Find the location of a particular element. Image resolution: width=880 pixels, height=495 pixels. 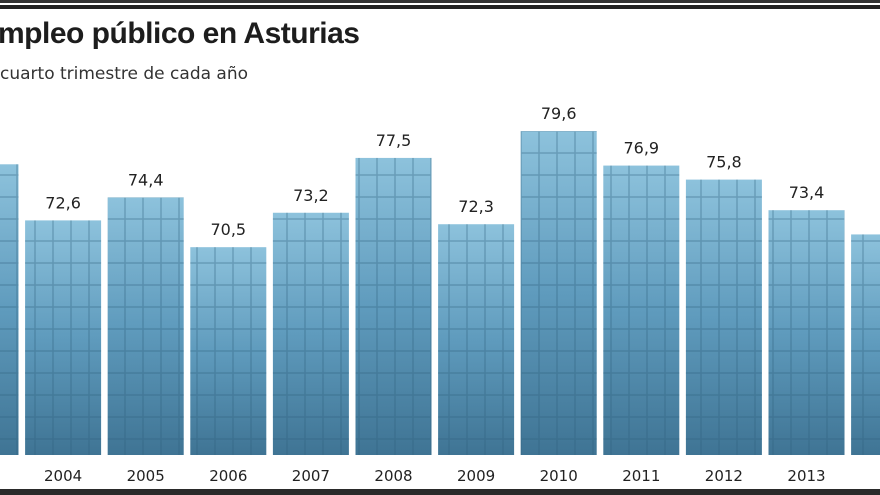

year-label-2010: 2010 is located at coordinates (559, 476).